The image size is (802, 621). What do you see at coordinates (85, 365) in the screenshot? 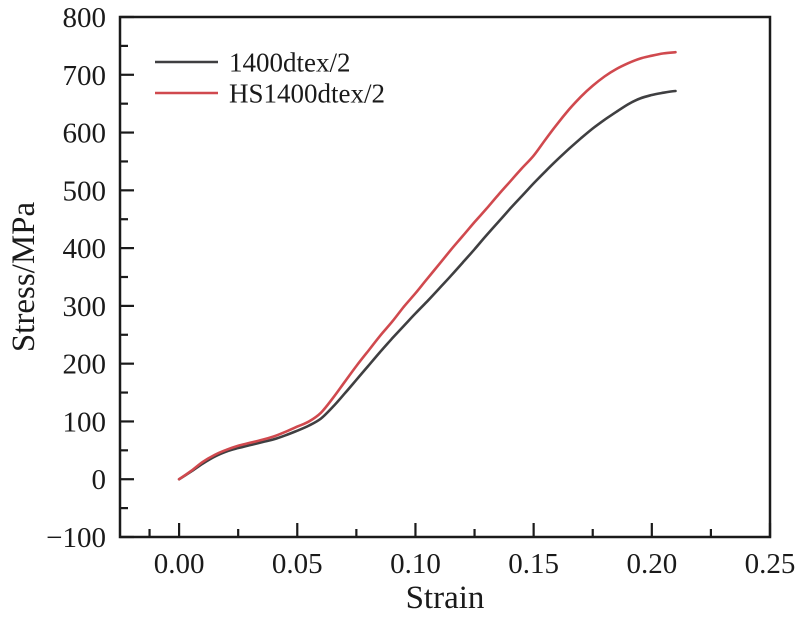
I see `y-tick-label: 200` at bounding box center [85, 365].